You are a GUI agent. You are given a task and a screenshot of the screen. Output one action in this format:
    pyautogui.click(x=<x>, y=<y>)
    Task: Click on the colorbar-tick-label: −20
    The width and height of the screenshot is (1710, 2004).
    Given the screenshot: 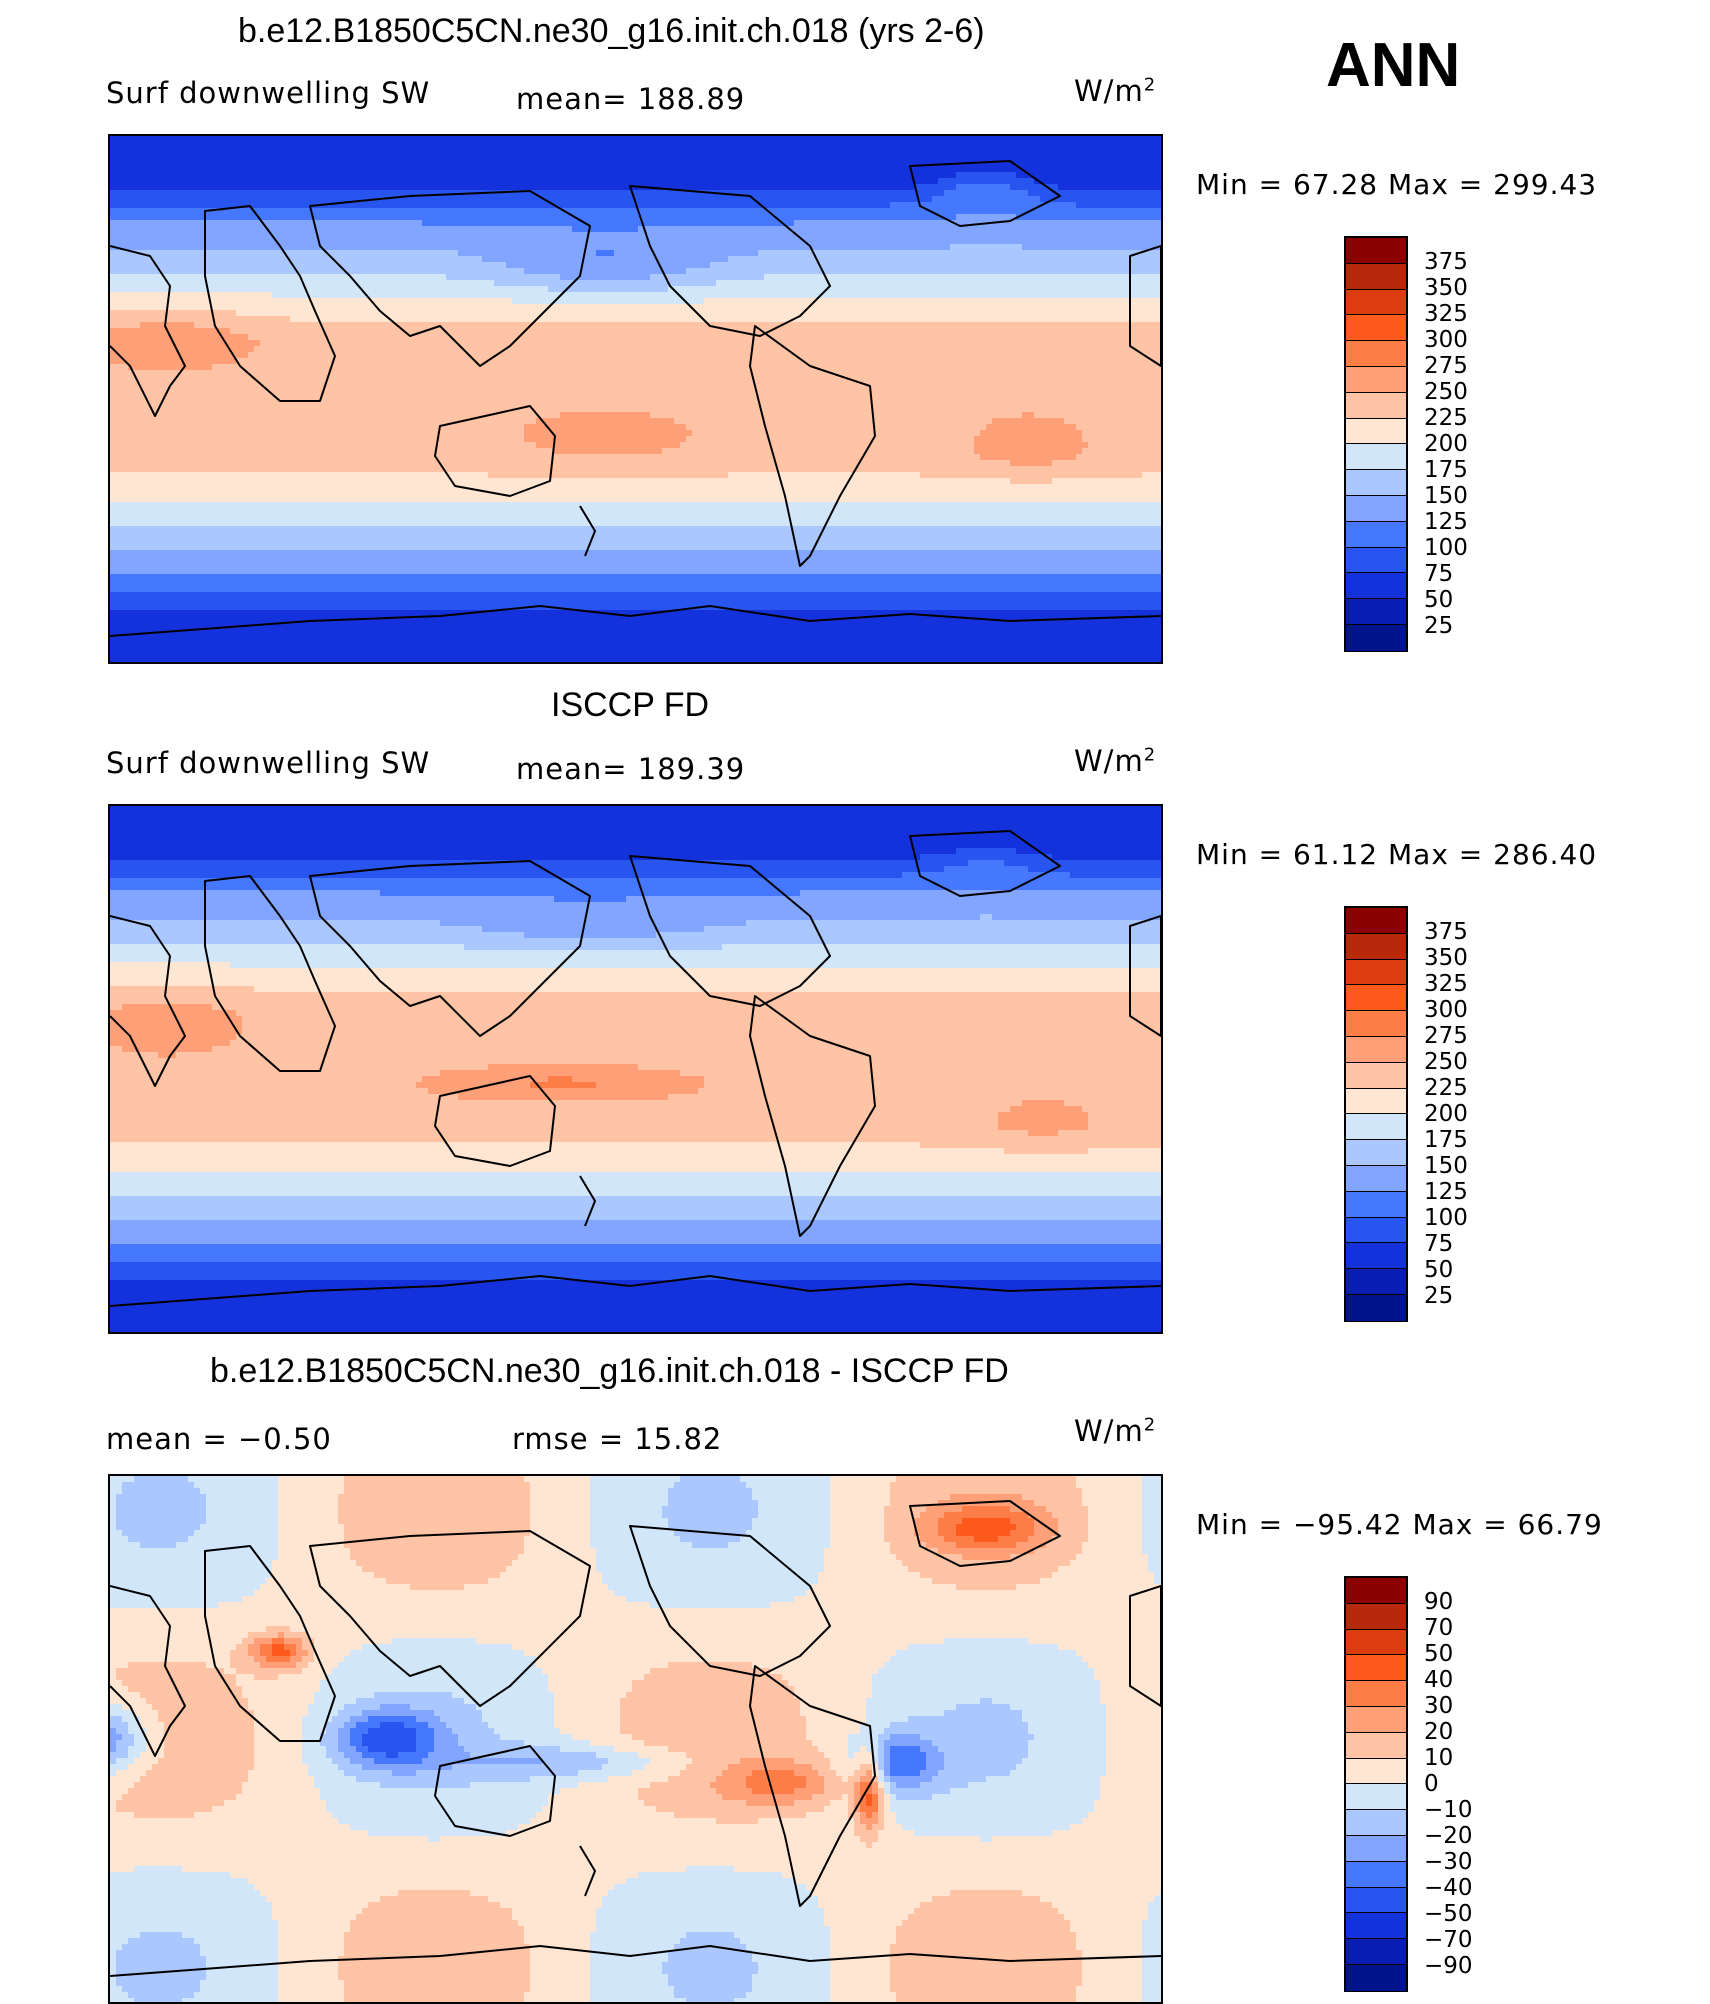 What is the action you would take?
    pyautogui.click(x=1448, y=1836)
    